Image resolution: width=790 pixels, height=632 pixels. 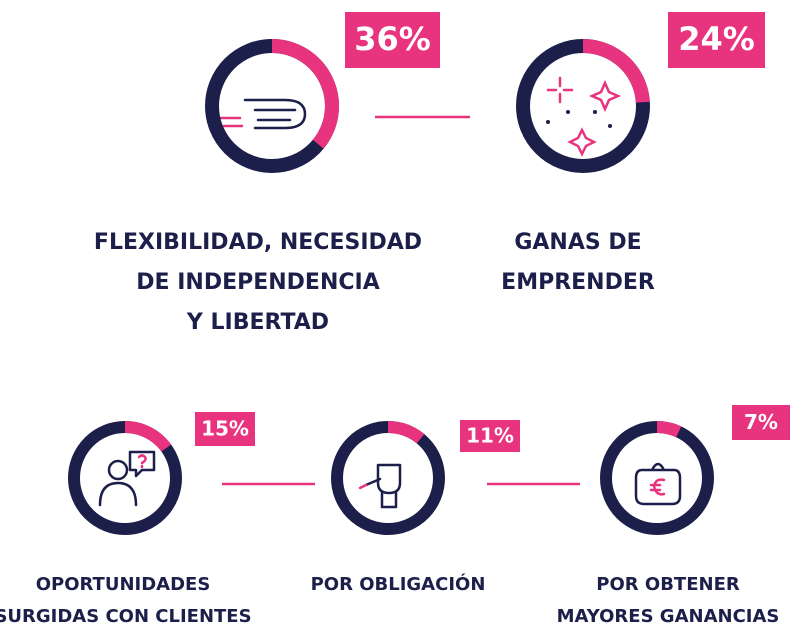 What do you see at coordinates (261, 114) in the screenshot?
I see `icon-wing` at bounding box center [261, 114].